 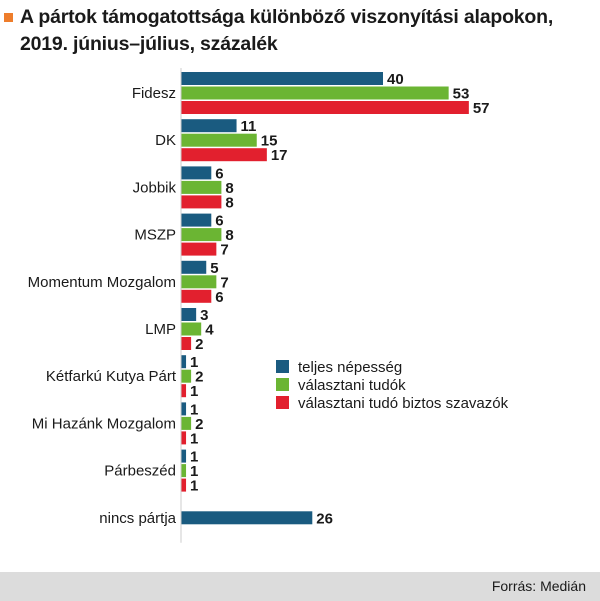 I want to click on bar-dk-valasztani-tudo-biztos-szavazok, so click(x=224, y=155).